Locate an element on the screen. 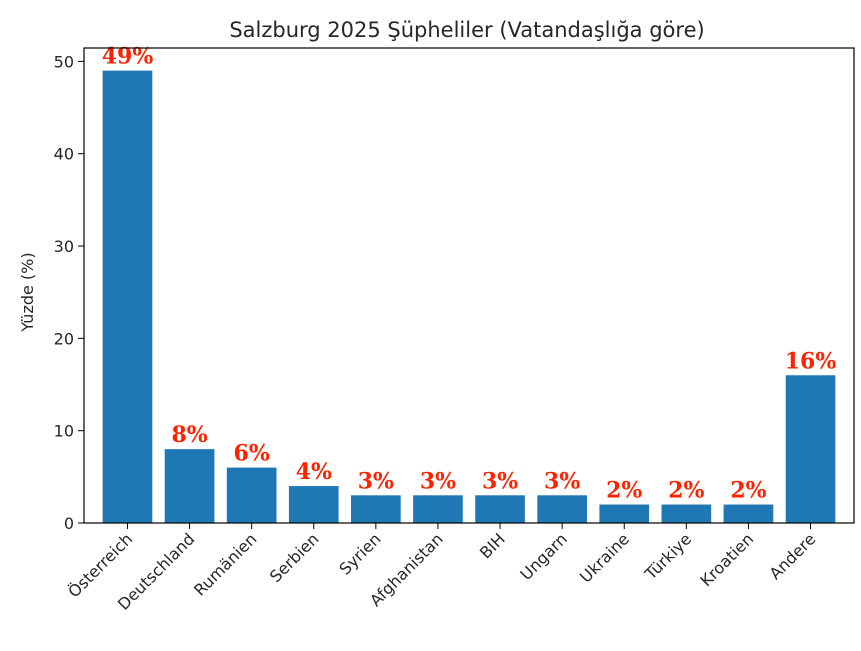 The width and height of the screenshot is (861, 651). bar-deutschland is located at coordinates (189, 486).